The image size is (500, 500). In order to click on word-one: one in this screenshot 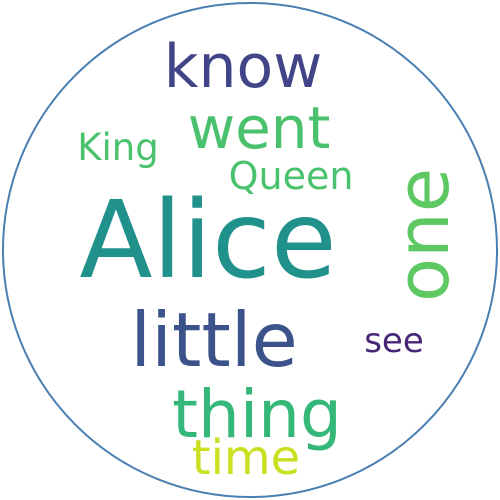, I will do `click(423, 235)`.